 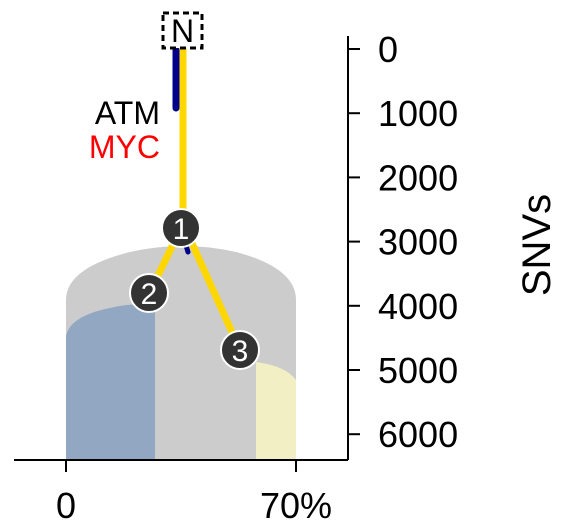 I want to click on clone-node-1: 1, so click(x=181, y=228).